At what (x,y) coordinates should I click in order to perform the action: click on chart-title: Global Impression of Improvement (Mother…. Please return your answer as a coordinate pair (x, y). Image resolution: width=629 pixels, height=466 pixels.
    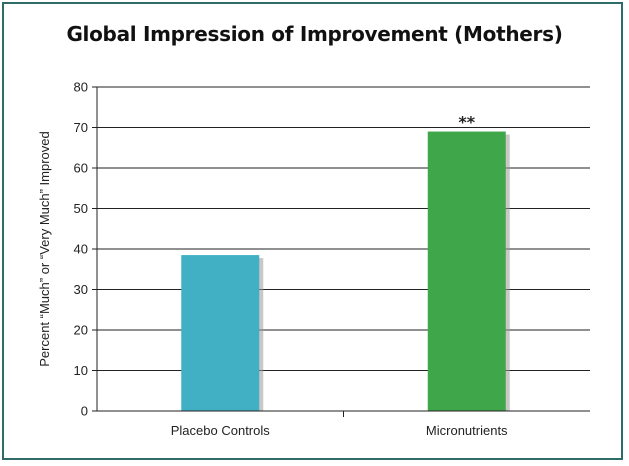
    Looking at the image, I should click on (314, 34).